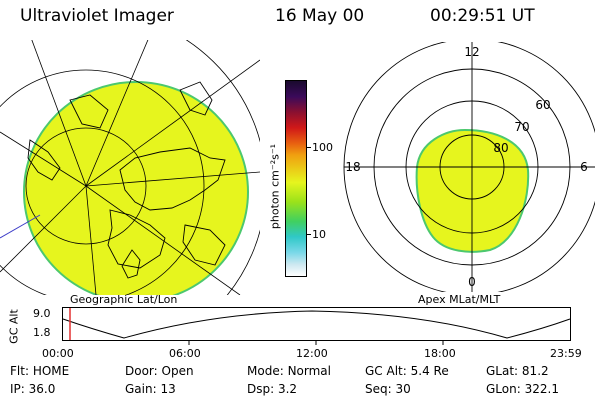 This screenshot has width=600, height=400. I want to click on colorbar-tick-10: 10, so click(319, 234).